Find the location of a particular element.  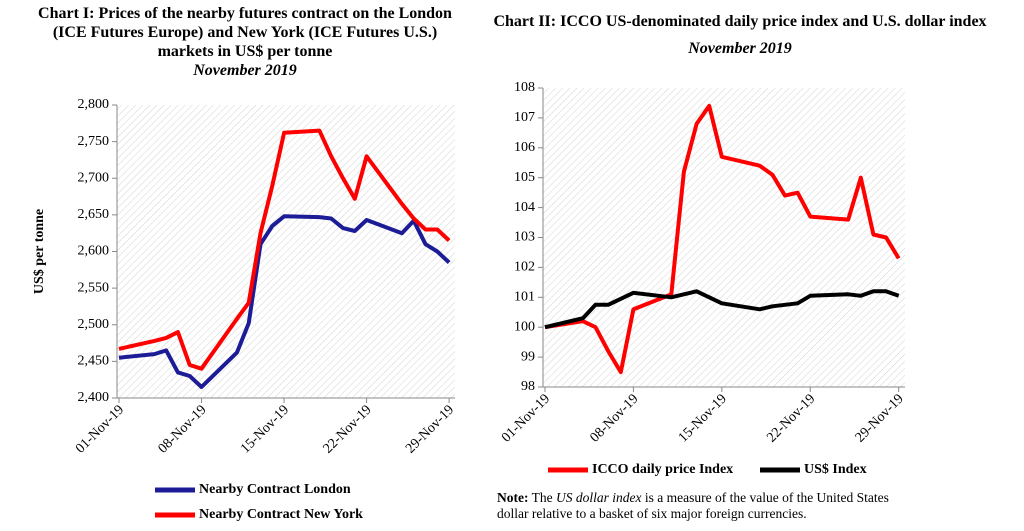

y-tick-label: 100 is located at coordinates (524, 326).